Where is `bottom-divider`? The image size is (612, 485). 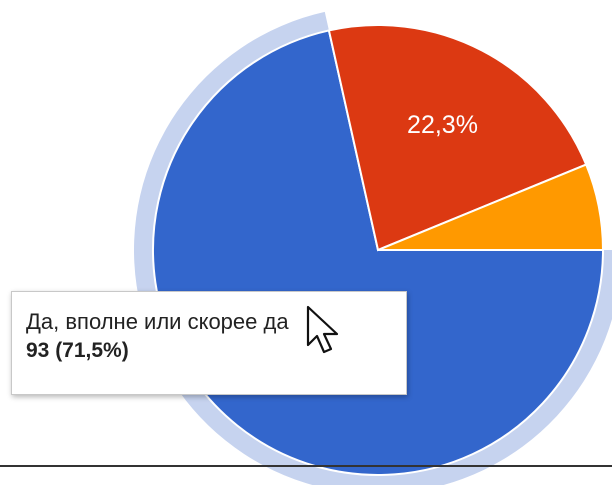 bottom-divider is located at coordinates (306, 466).